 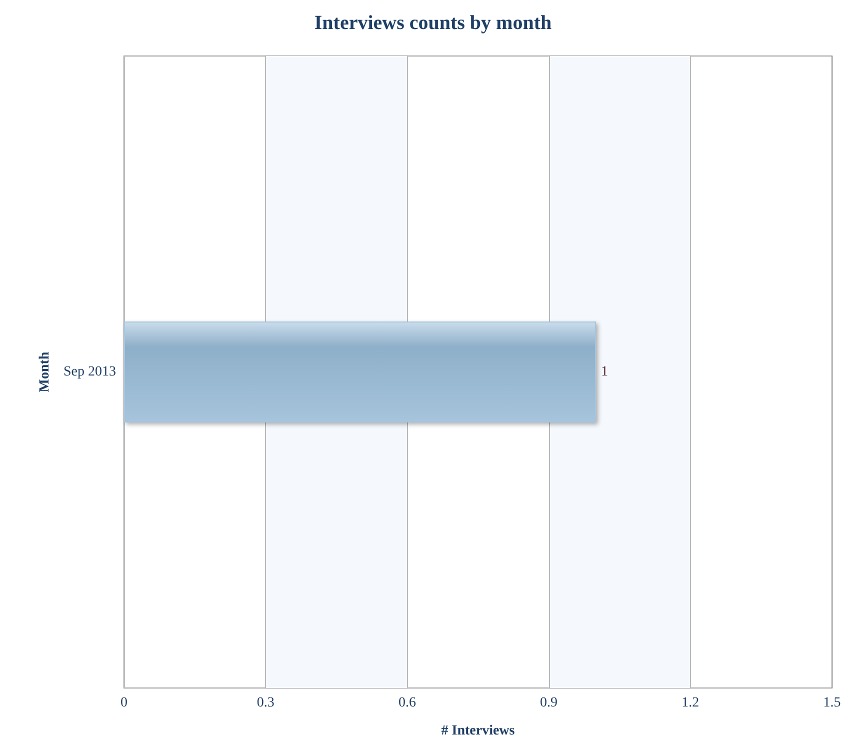 I want to click on x-tick-label: 0, so click(x=124, y=703).